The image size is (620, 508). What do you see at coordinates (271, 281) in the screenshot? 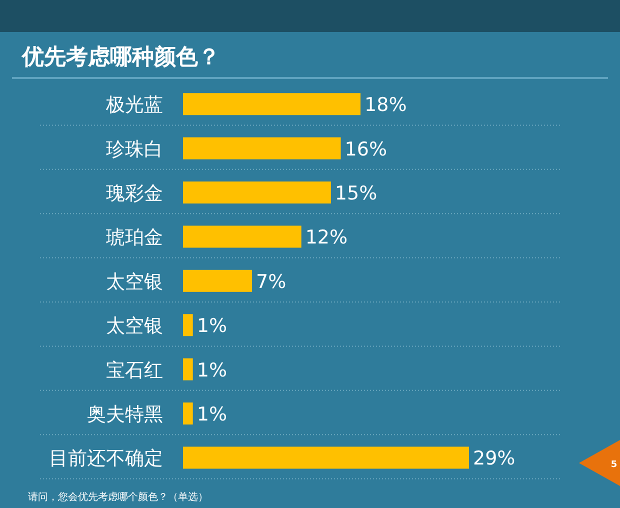
I see `data-label: 7%` at bounding box center [271, 281].